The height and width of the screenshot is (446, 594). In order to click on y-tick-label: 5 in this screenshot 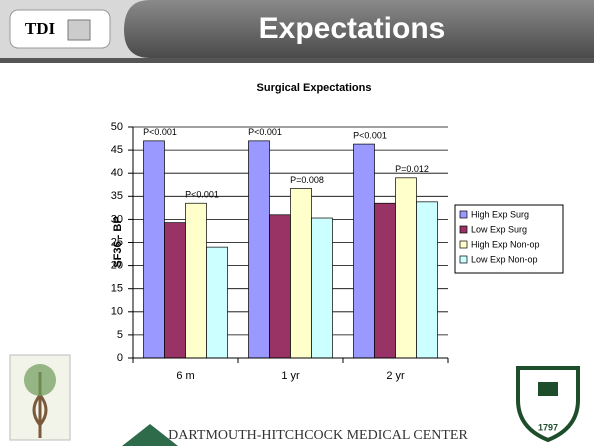, I will do `click(120, 335)`.